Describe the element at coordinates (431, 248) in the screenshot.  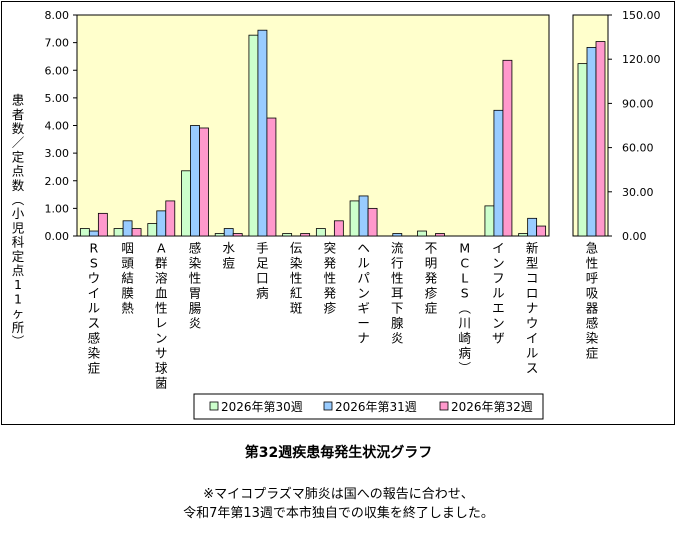
I see `x-tick-label-char: 不` at that location.